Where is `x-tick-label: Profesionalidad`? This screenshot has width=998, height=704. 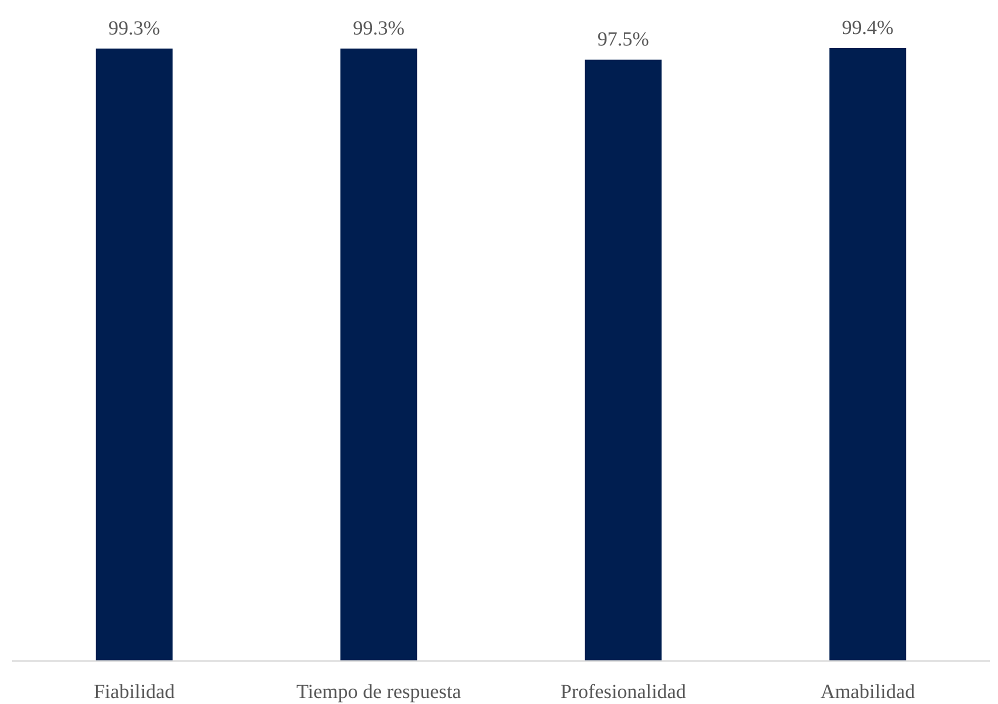 x-tick-label: Profesionalidad is located at coordinates (623, 692).